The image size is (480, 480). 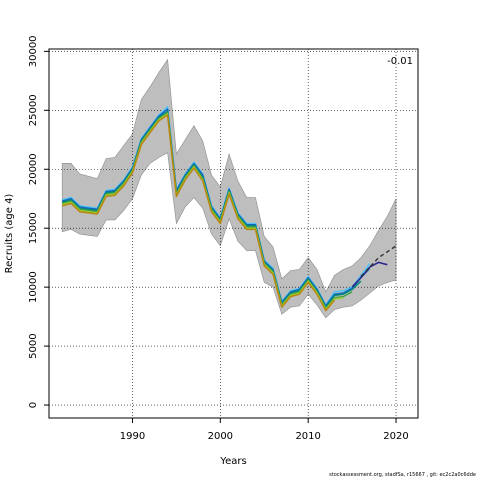 I want to click on forecast-line, so click(x=378, y=261).